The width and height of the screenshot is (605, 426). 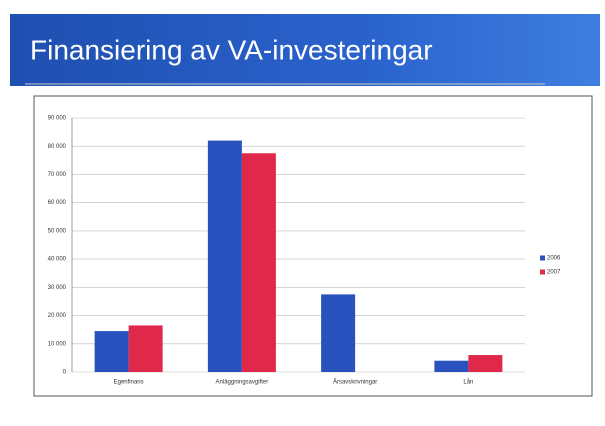 I want to click on y-tick-label: 30 000, so click(x=57, y=288).